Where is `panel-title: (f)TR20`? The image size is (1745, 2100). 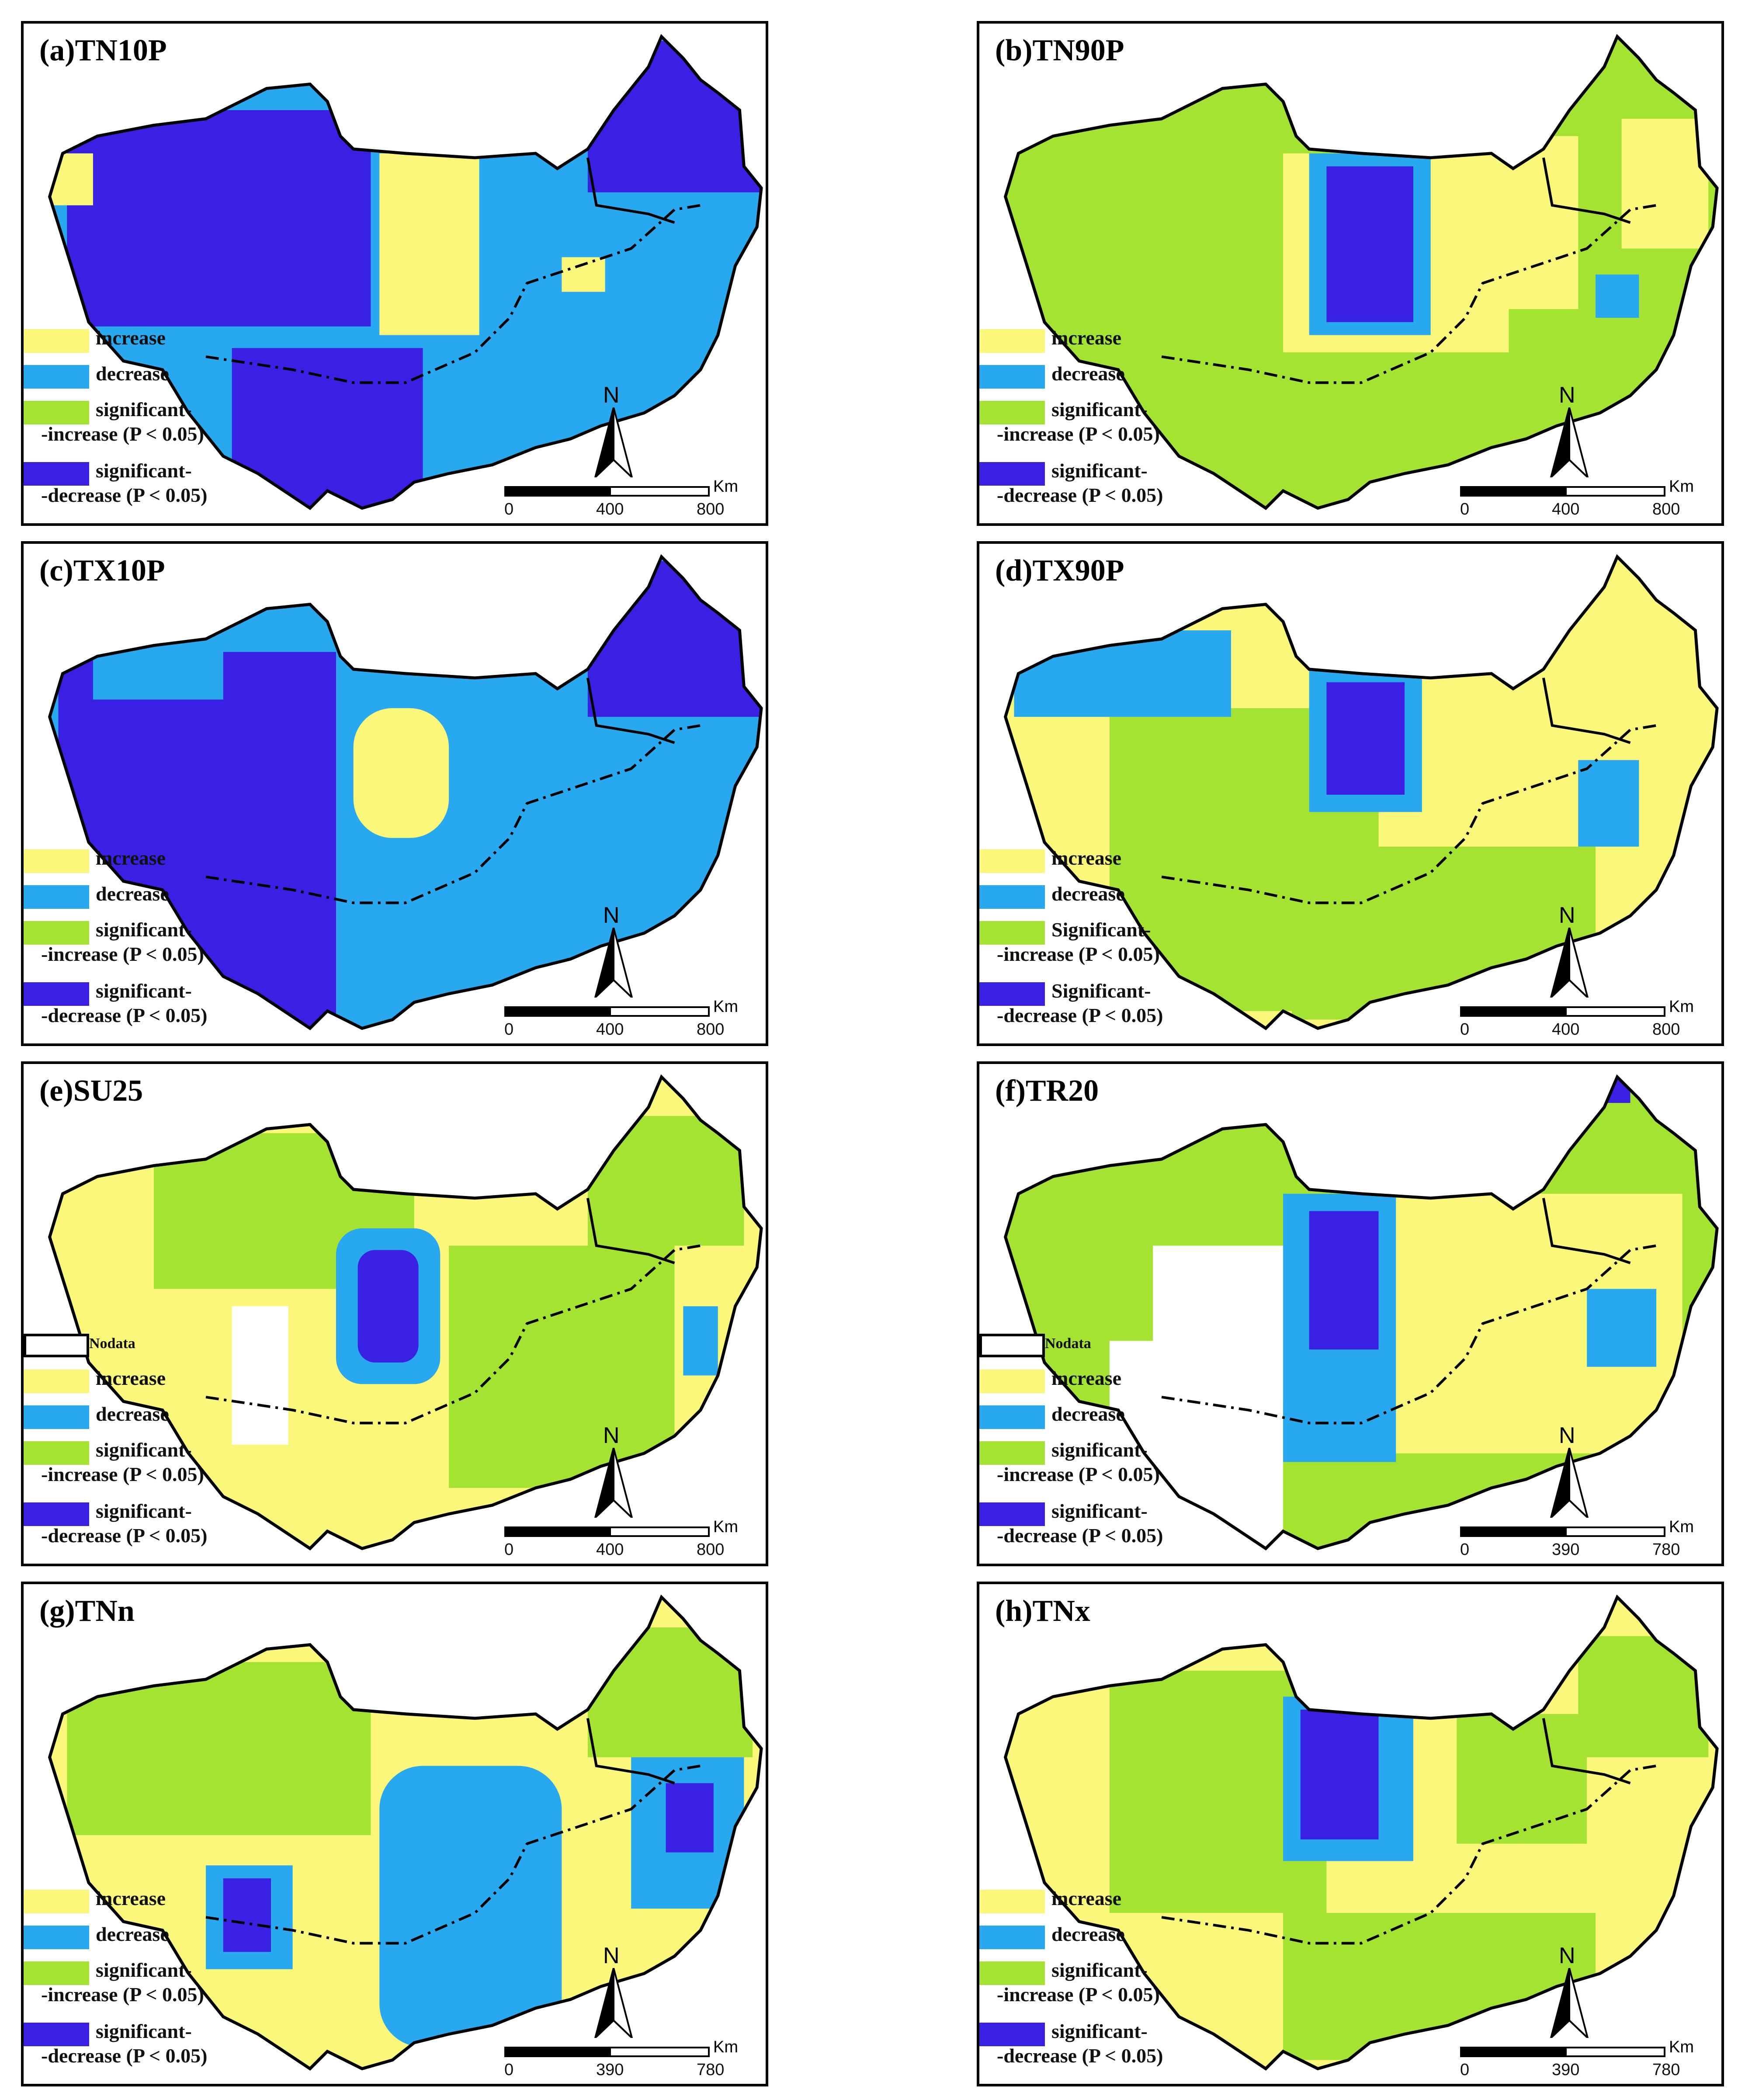 panel-title: (f)TR20 is located at coordinates (1047, 1091).